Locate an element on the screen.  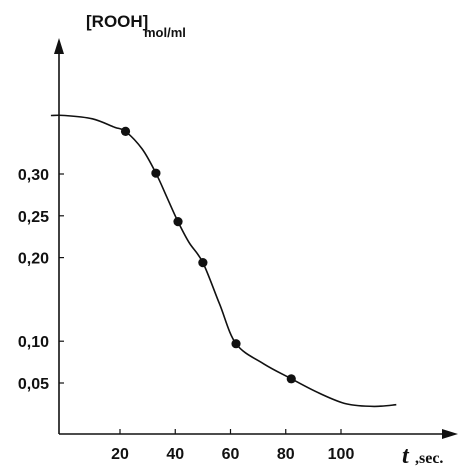
y-tick-label: 0,20 is located at coordinates (33, 259).